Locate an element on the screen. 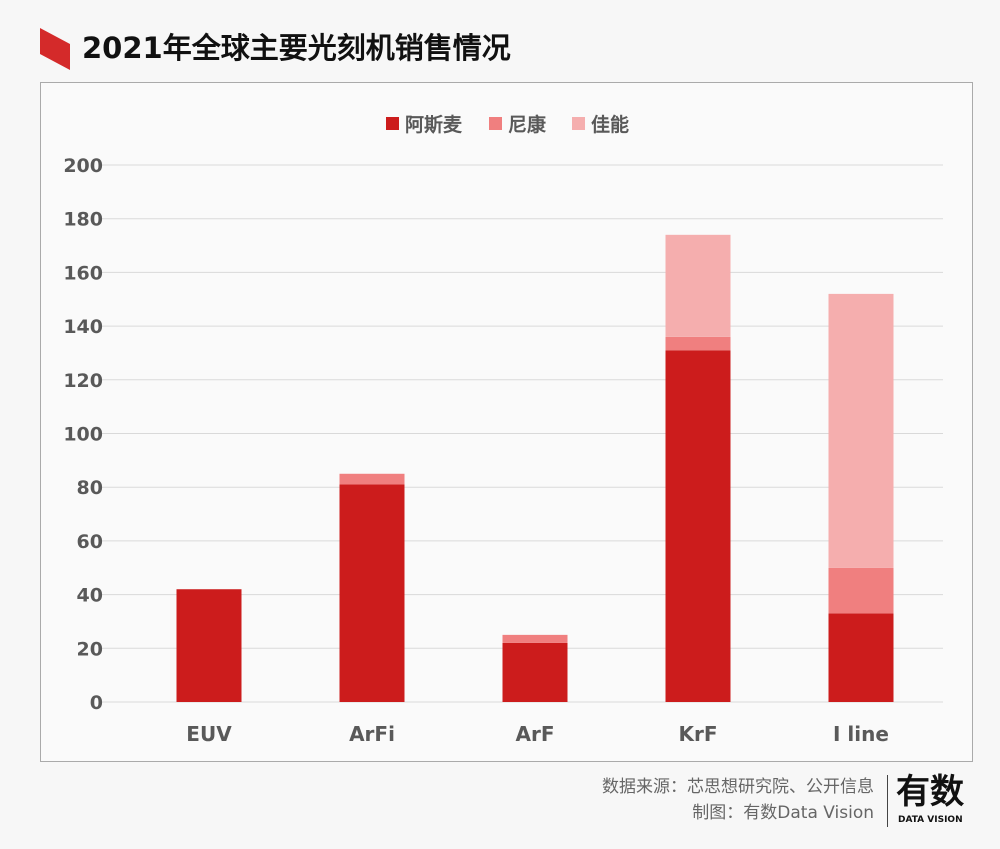 Image resolution: width=1000 pixels, height=849 pixels. y-tick-label: 40 is located at coordinates (90, 596).